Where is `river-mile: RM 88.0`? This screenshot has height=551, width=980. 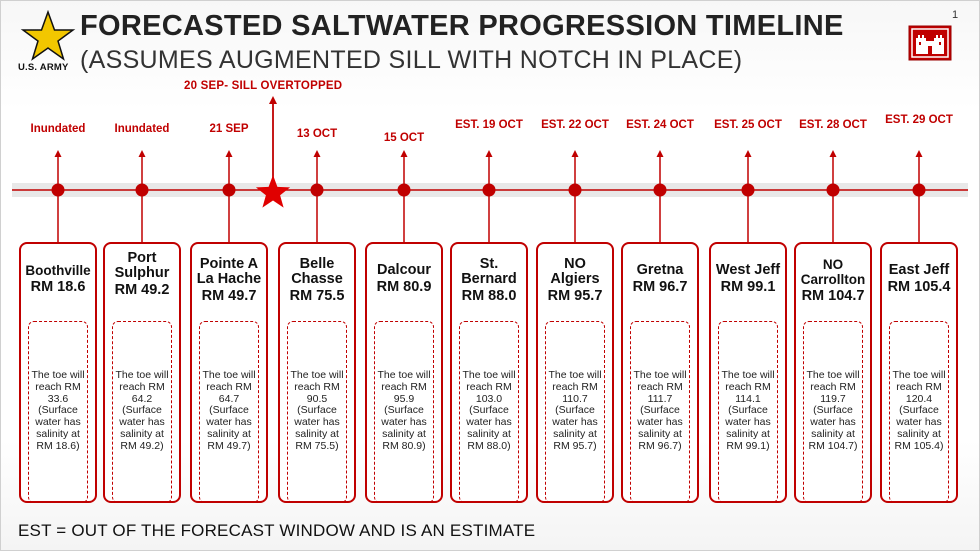
river-mile: RM 88.0 is located at coordinates (489, 296).